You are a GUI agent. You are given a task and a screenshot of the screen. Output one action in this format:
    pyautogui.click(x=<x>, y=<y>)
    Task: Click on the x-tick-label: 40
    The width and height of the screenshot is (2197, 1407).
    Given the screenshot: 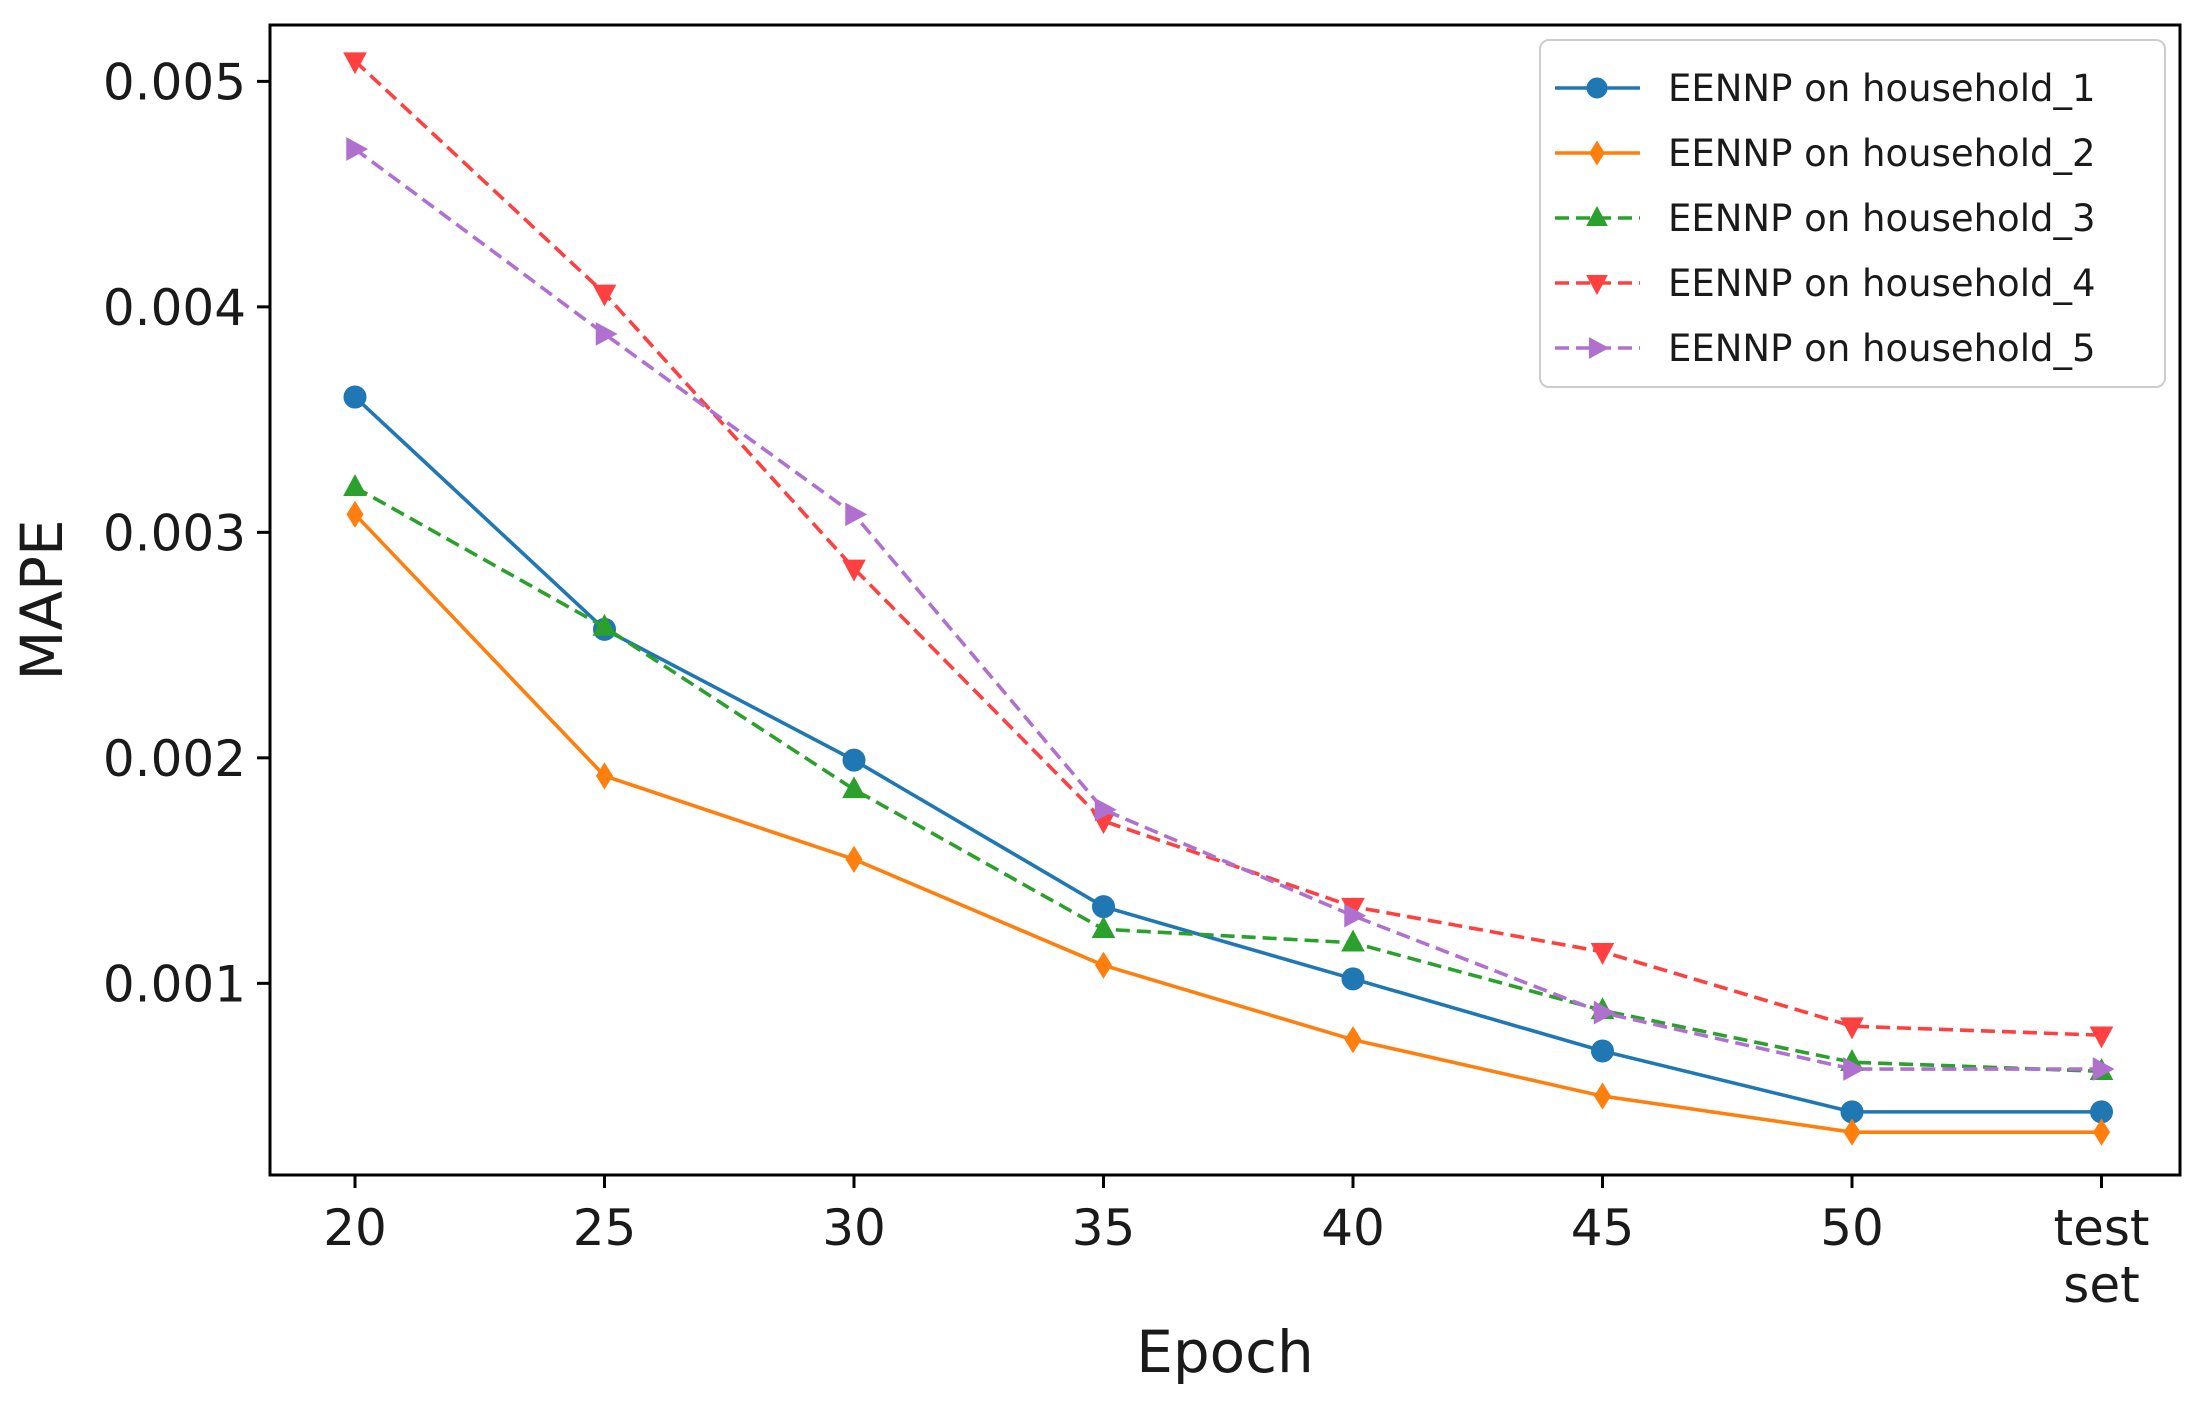 What is the action you would take?
    pyautogui.click(x=1353, y=1228)
    